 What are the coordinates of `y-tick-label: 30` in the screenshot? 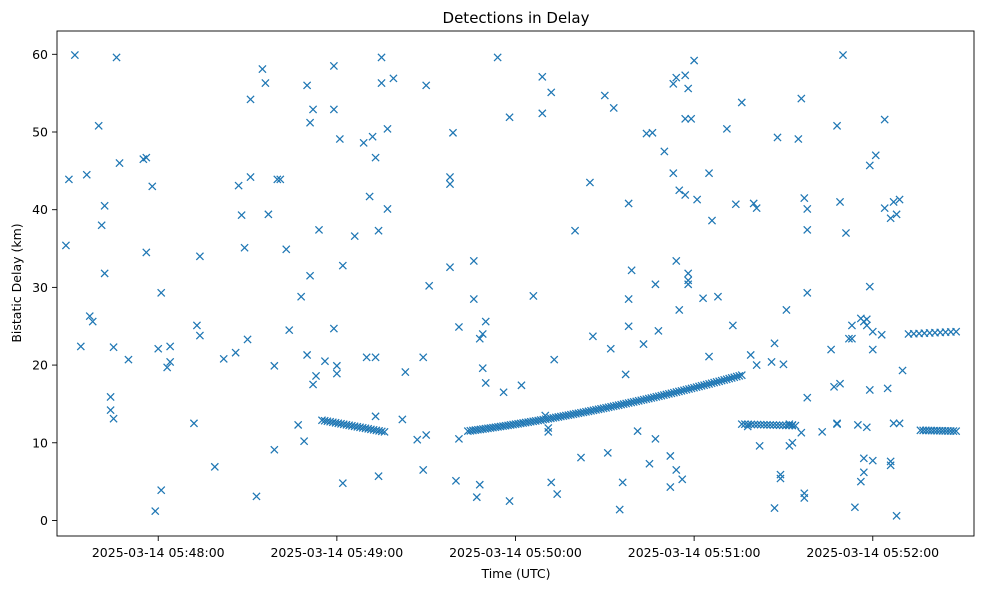 It's located at (40, 287).